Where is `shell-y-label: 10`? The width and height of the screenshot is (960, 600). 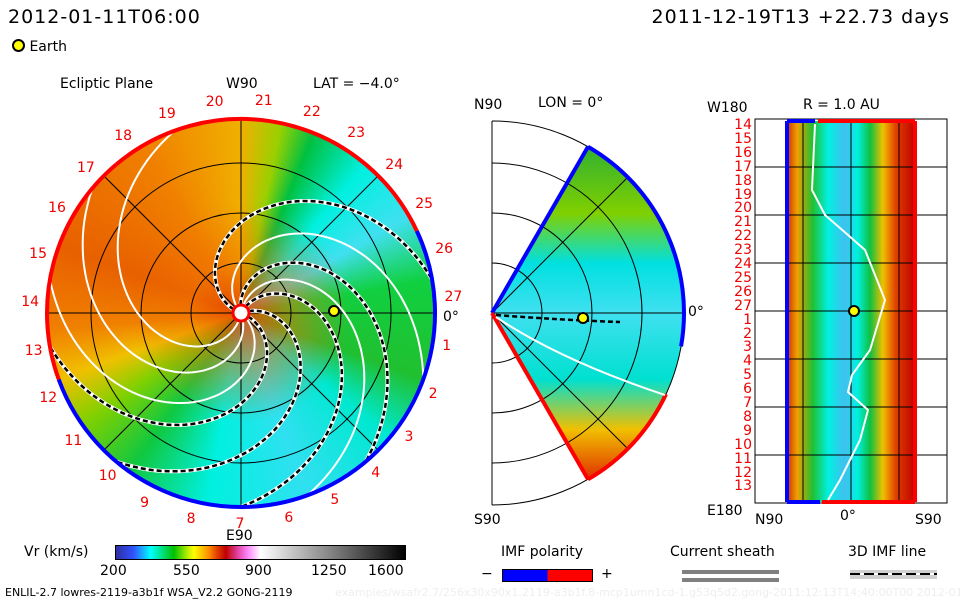 shell-y-label: 10 is located at coordinates (743, 444).